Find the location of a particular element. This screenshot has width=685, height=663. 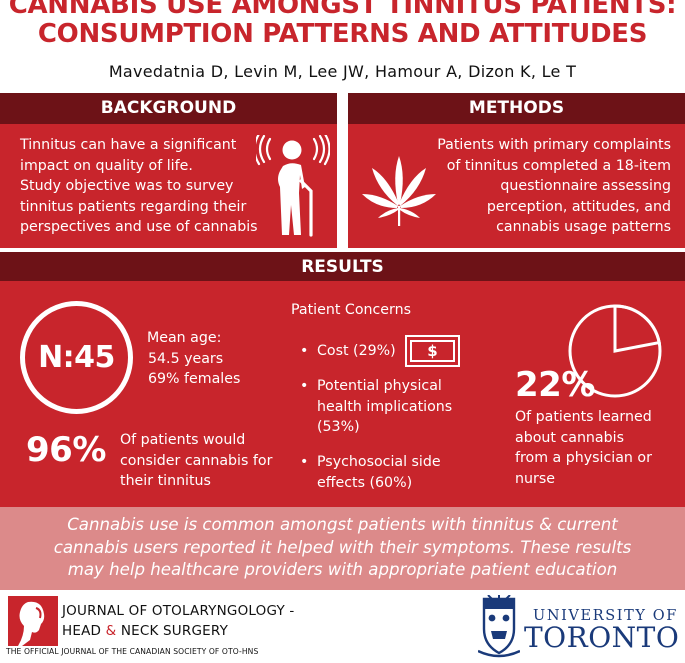

sample-size-ring is located at coordinates (76, 357).